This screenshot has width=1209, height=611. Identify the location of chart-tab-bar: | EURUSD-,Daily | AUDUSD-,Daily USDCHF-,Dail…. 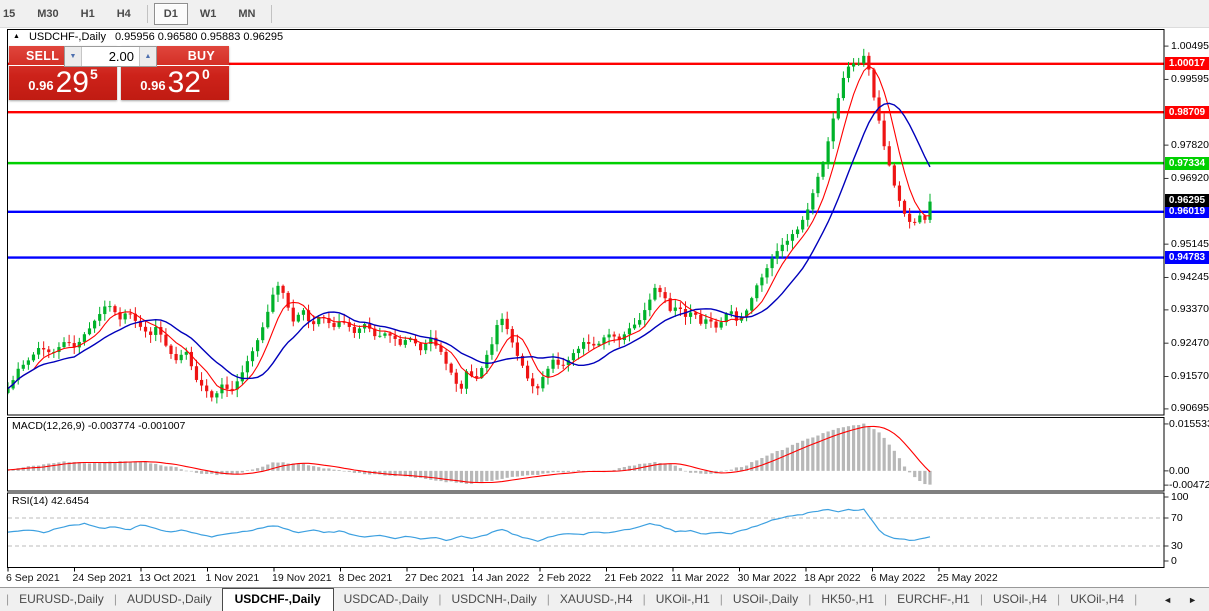
(604, 599).